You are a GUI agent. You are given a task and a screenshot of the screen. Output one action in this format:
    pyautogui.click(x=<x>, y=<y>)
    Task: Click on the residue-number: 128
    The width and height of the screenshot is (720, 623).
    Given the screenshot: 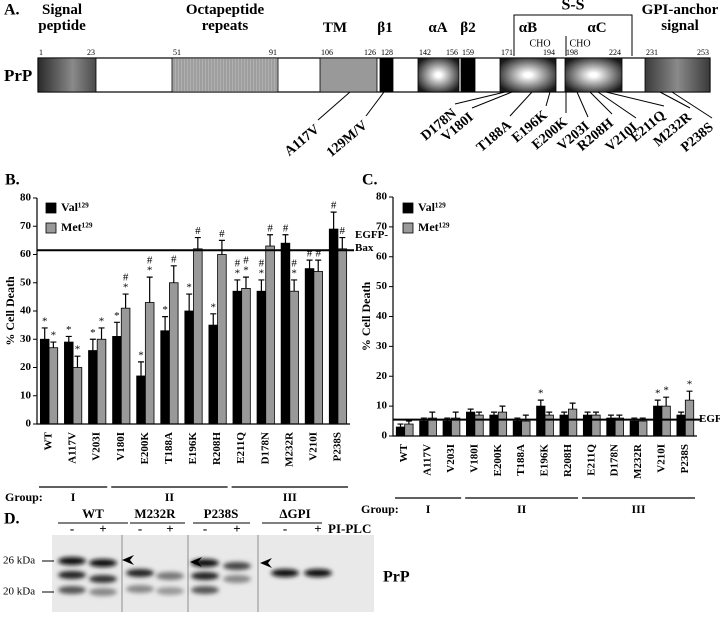 What is the action you would take?
    pyautogui.click(x=387, y=52)
    